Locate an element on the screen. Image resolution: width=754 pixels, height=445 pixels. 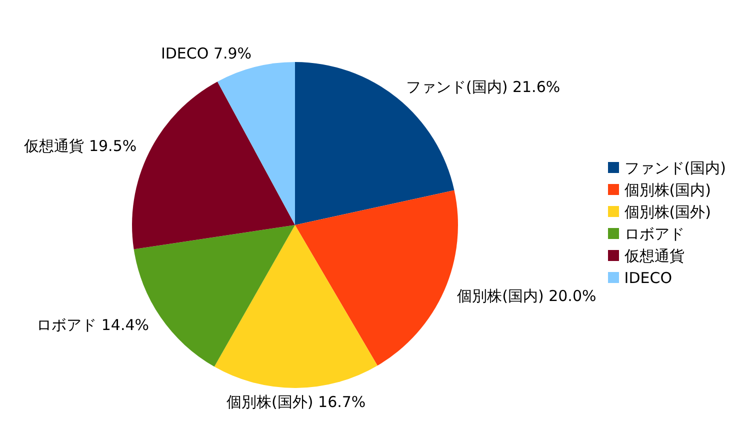
category-label: ファンド(国内) 21.6% is located at coordinates (483, 87).